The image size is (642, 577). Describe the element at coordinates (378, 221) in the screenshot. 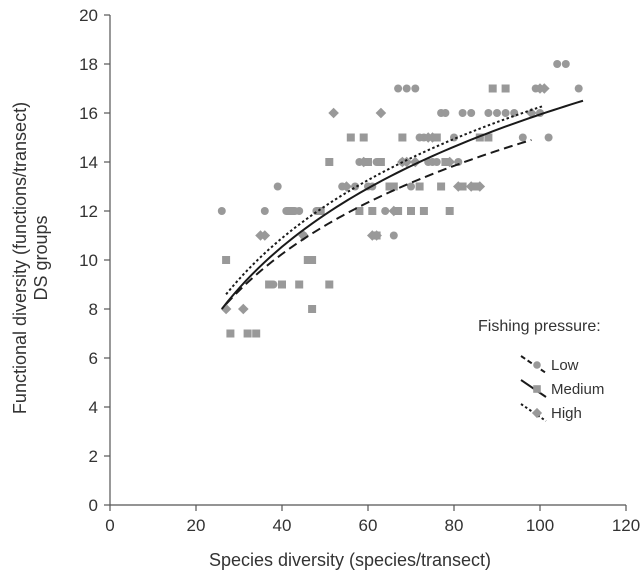

I see `fit-line-low` at that location.